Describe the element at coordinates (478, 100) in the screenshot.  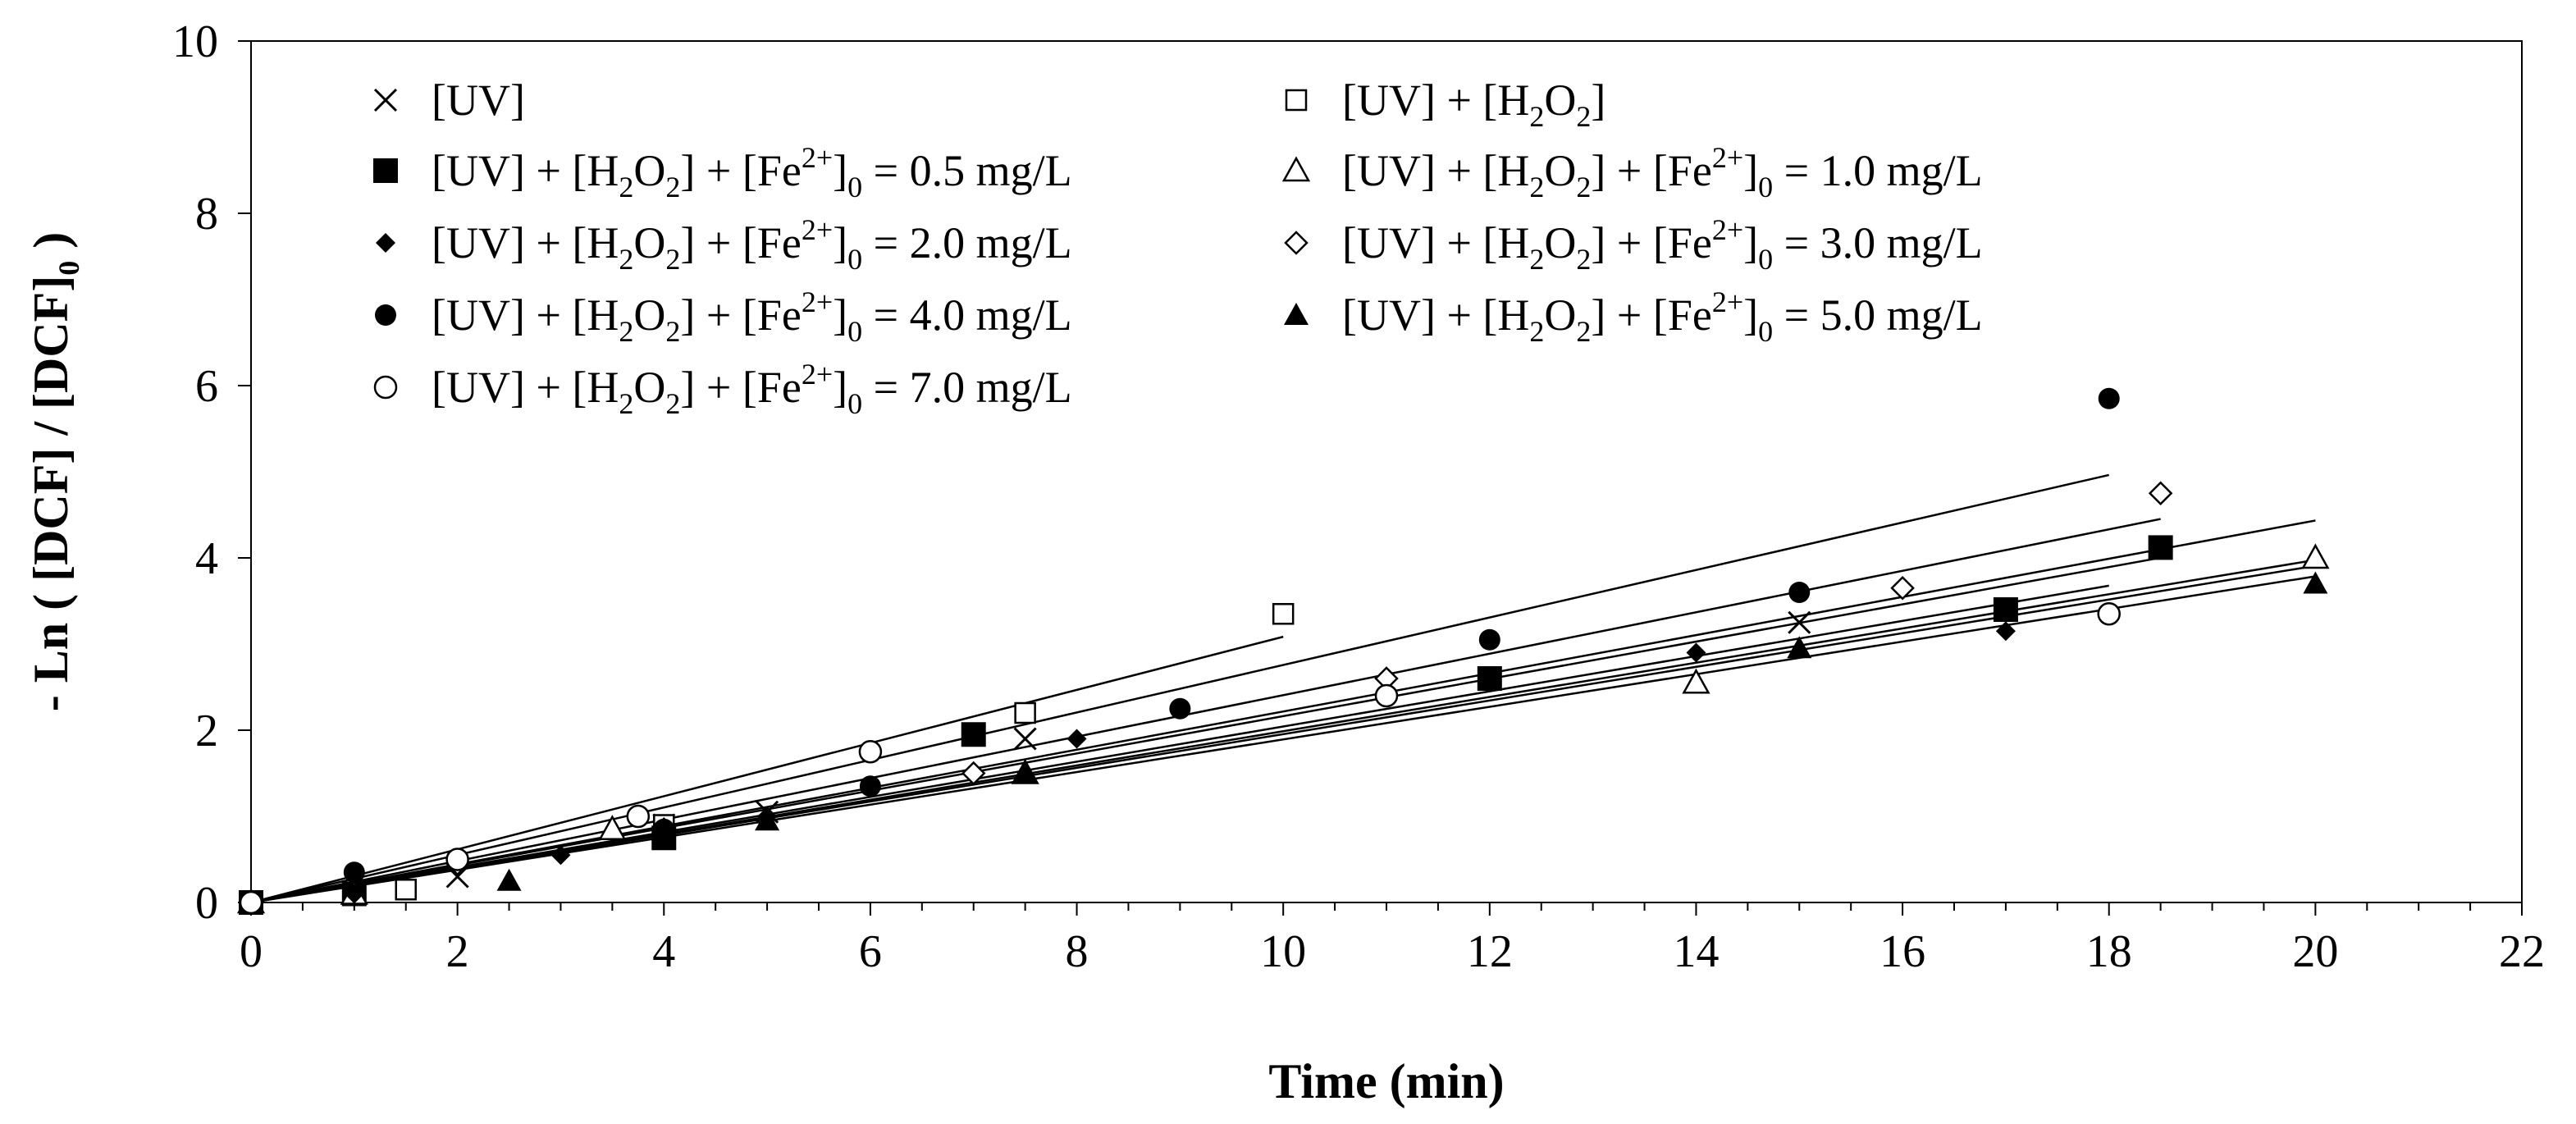
I see `legend-label-1: [UV]` at that location.